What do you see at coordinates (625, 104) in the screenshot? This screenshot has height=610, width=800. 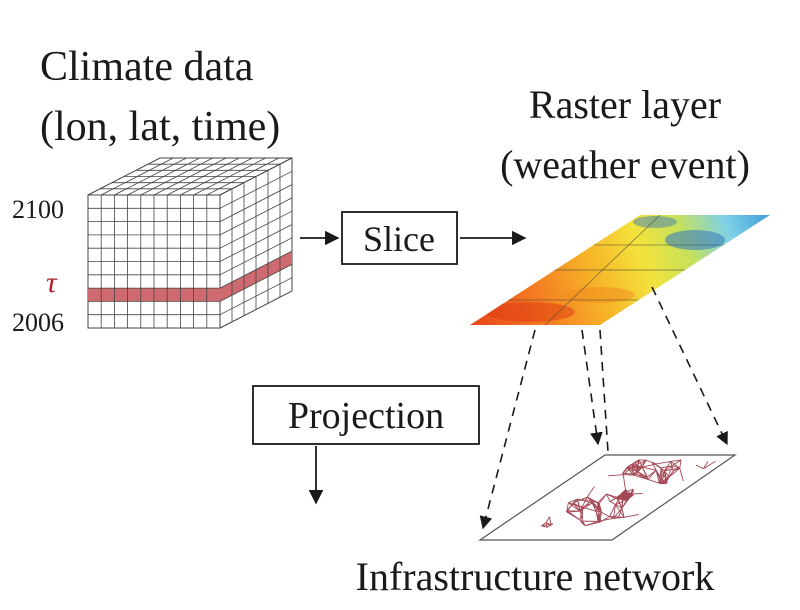 I see `raster-layer-title: Raster layer` at bounding box center [625, 104].